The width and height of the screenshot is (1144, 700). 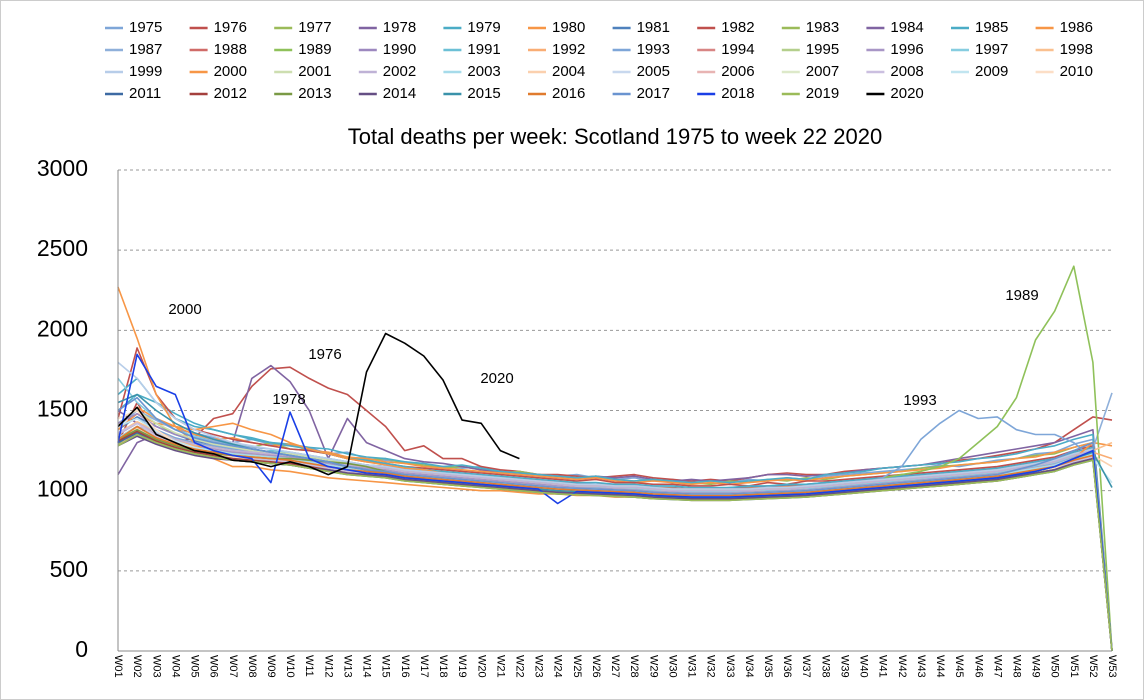 What do you see at coordinates (271, 666) in the screenshot?
I see `x-tick-label: W09` at bounding box center [271, 666].